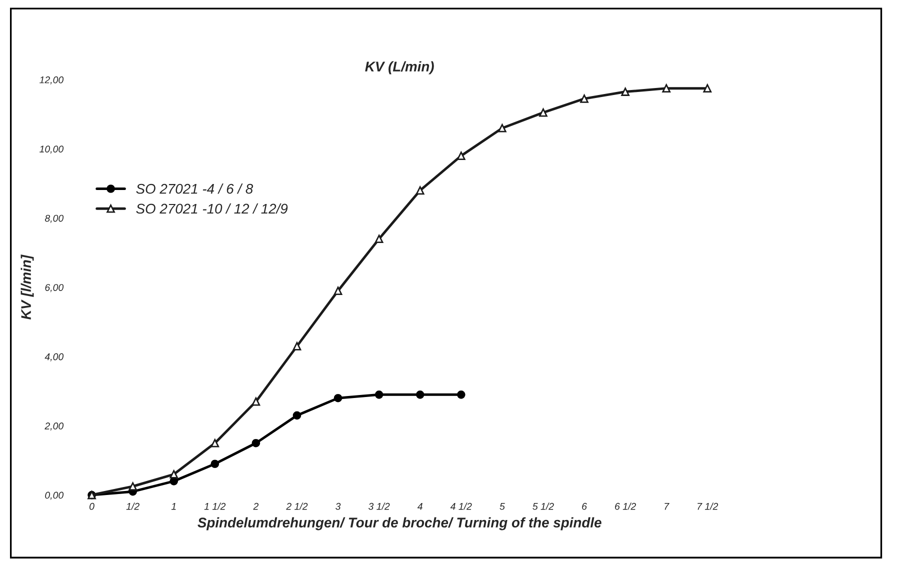 The height and width of the screenshot is (569, 902). What do you see at coordinates (543, 506) in the screenshot?
I see `x-tick-label: 5 1/2` at bounding box center [543, 506].